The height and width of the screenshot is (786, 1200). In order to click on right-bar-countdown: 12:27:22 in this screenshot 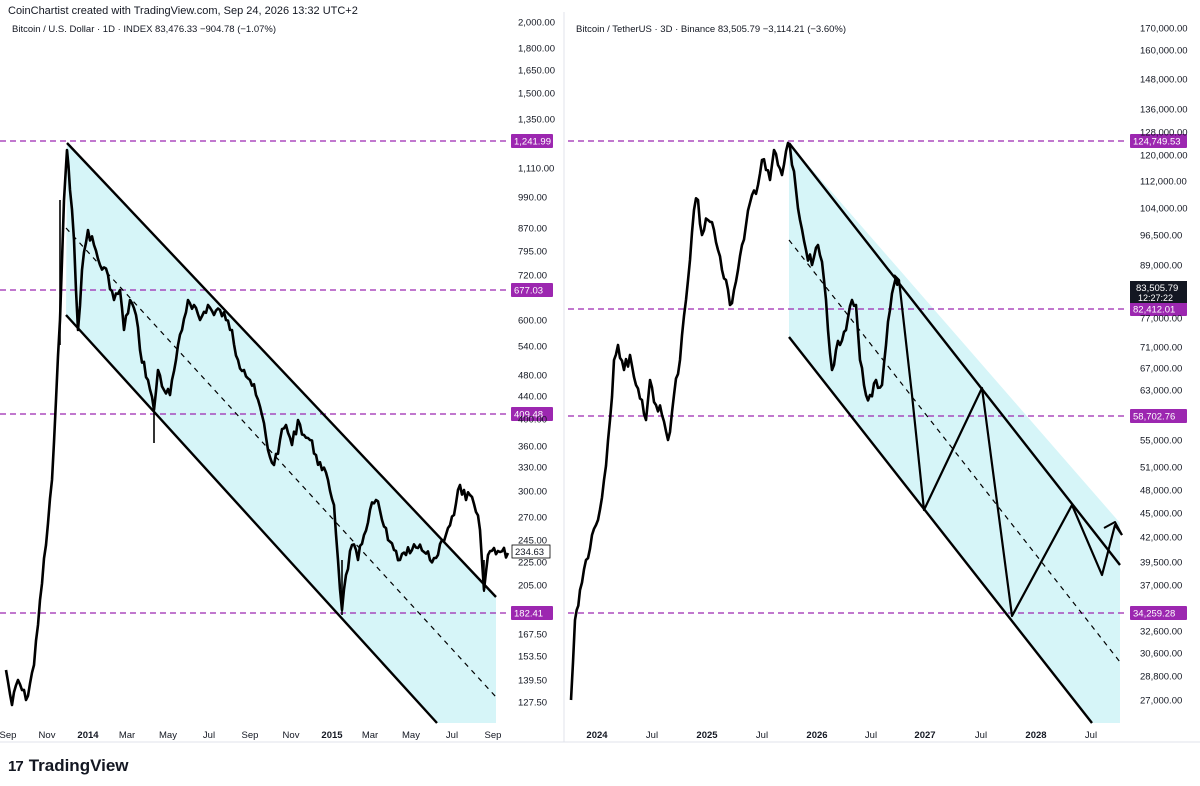, I will do `click(1155, 298)`.